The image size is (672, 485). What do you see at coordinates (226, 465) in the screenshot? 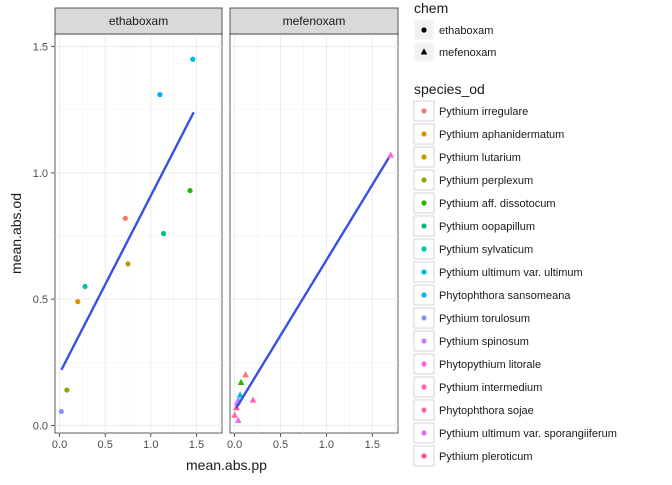
I see `x-axis-title: mean.abs.pp` at bounding box center [226, 465].